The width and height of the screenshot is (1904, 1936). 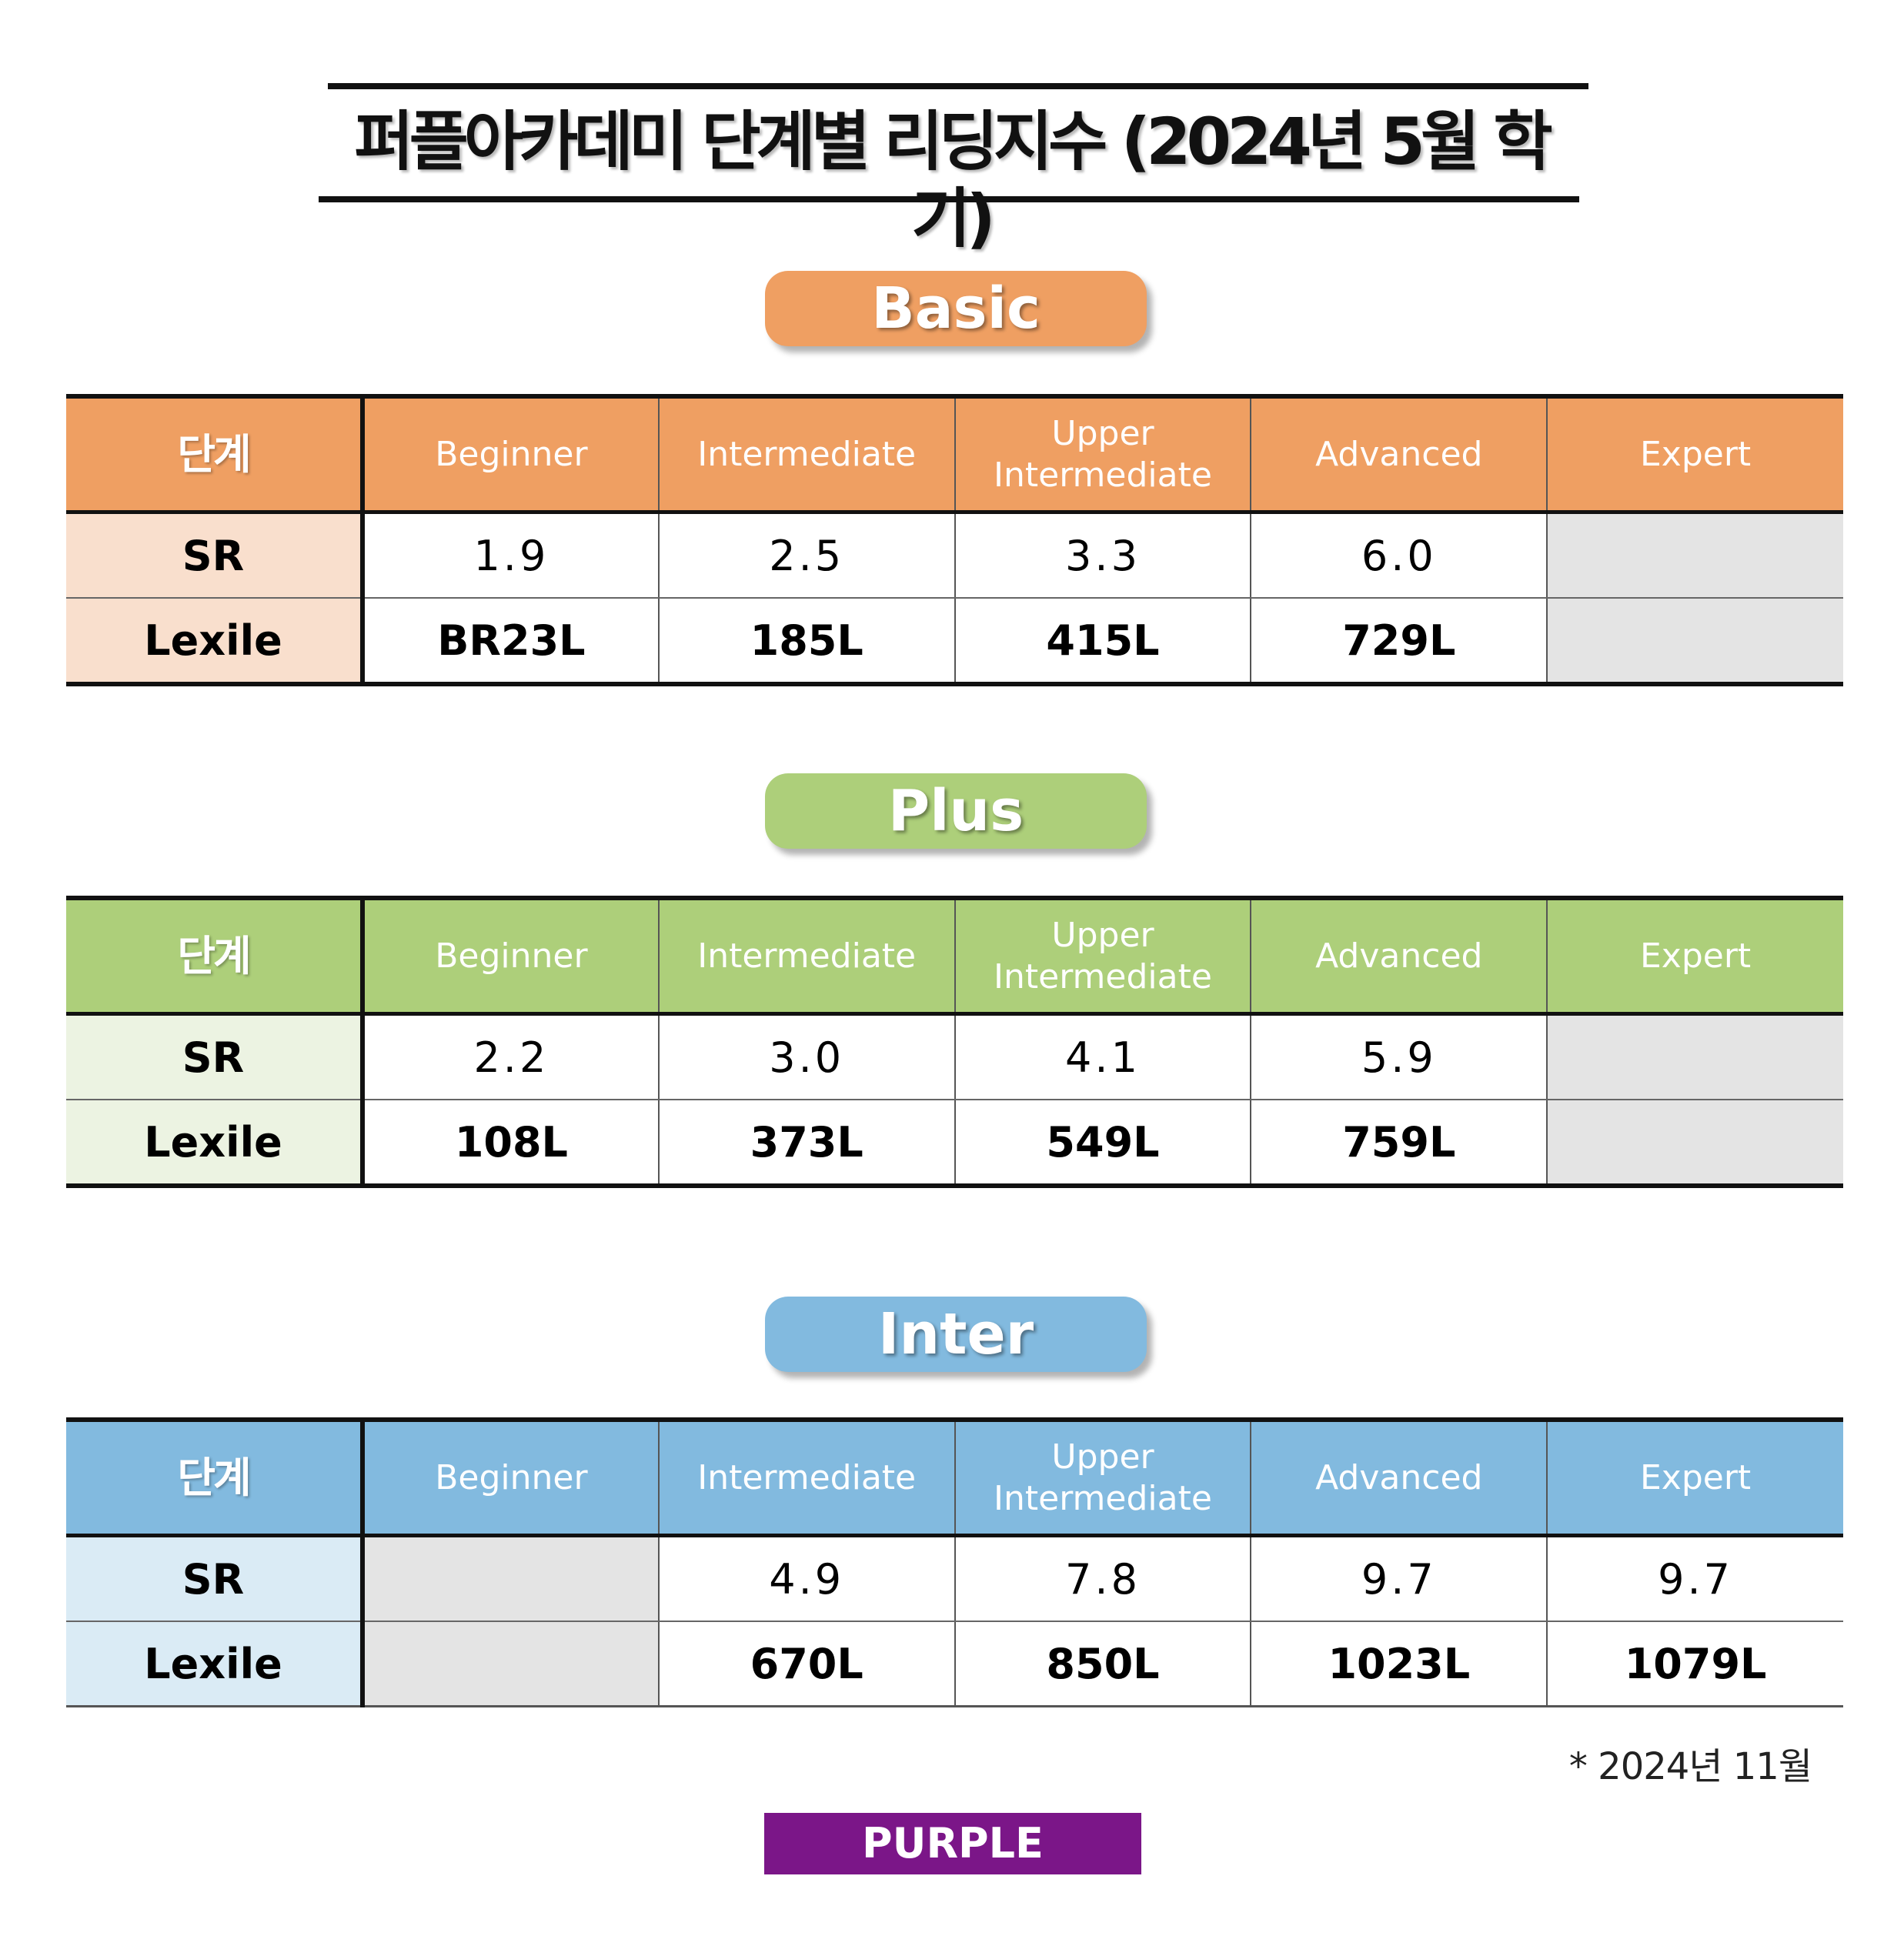 I want to click on cell-sr-expert: 9.7, so click(x=1694, y=1578).